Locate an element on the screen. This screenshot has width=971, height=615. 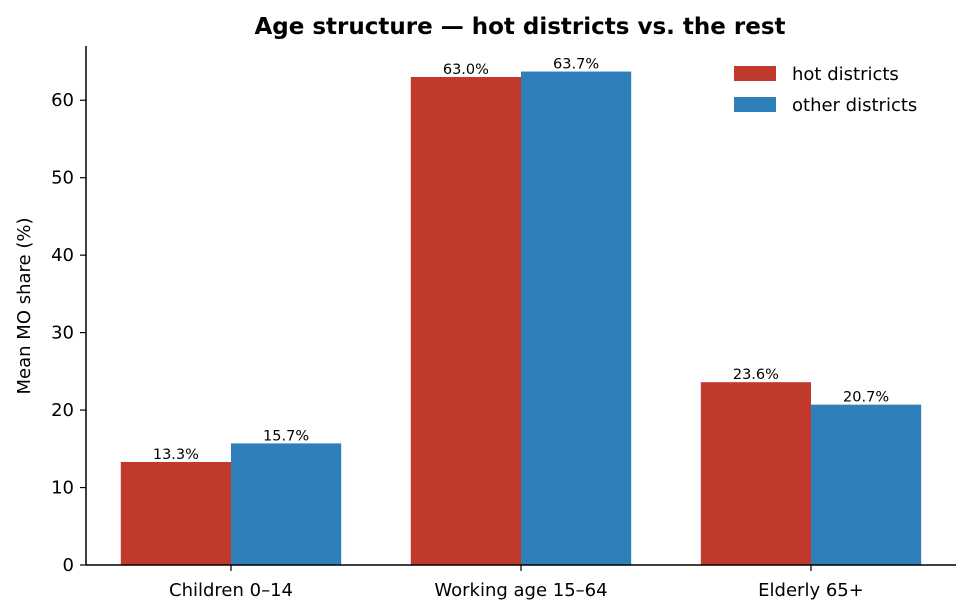
y-axis-ticks: 0 10 20 30 40 50 60 is located at coordinates (68, 333).